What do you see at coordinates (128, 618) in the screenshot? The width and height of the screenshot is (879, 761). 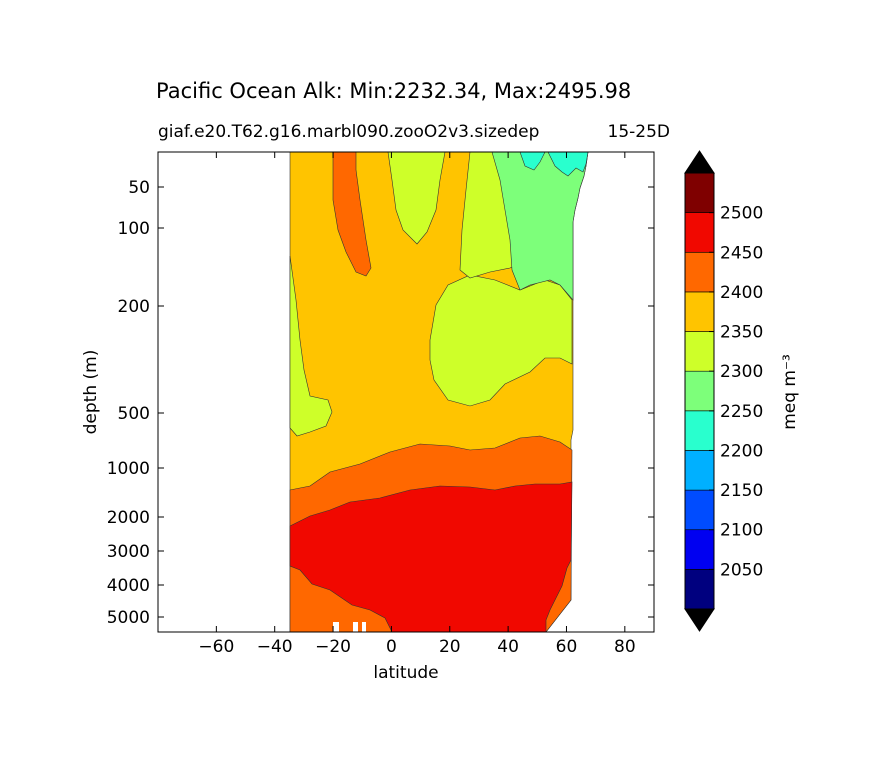 I see `y-tick-label: 5000` at bounding box center [128, 618].